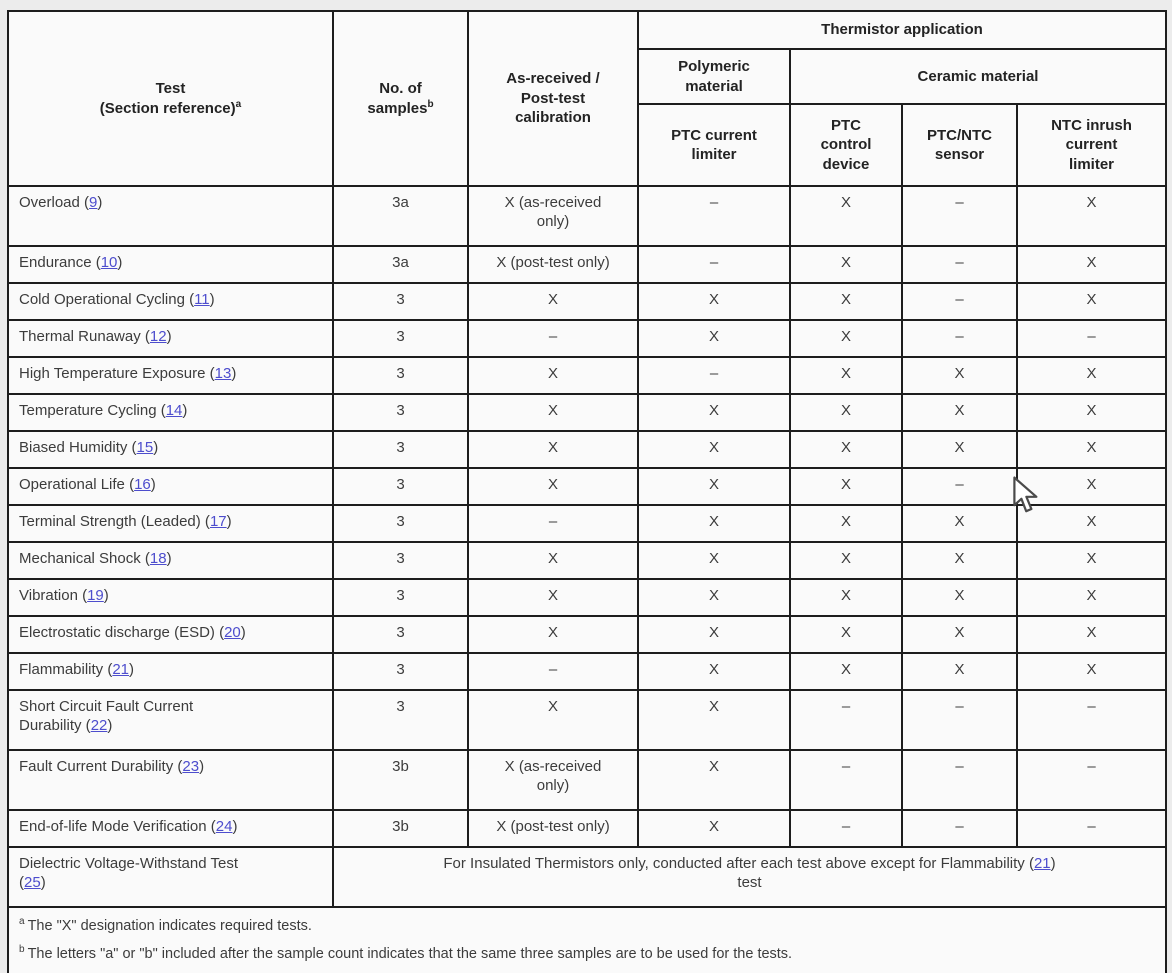 The image size is (1172, 973). I want to click on section-ref-link: 20, so click(232, 632).